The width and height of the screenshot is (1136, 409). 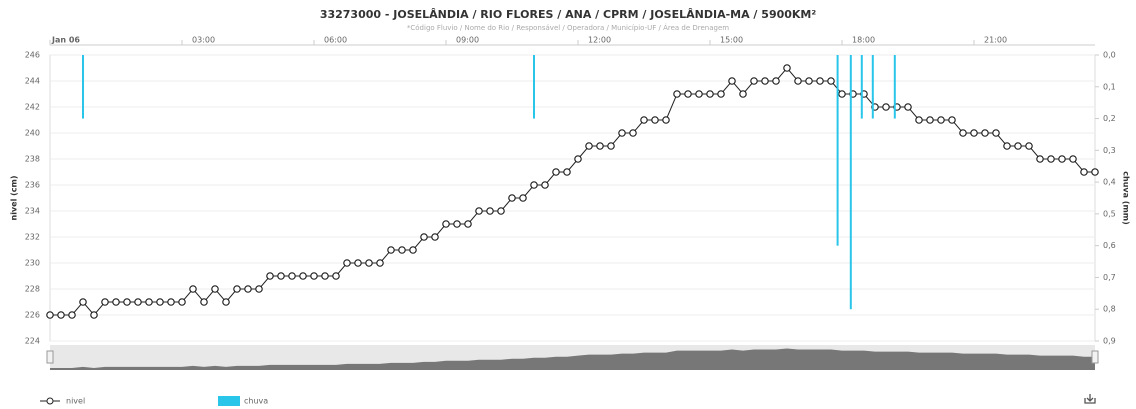 What do you see at coordinates (863, 40) in the screenshot?
I see `x-tick-label: 18:00` at bounding box center [863, 40].